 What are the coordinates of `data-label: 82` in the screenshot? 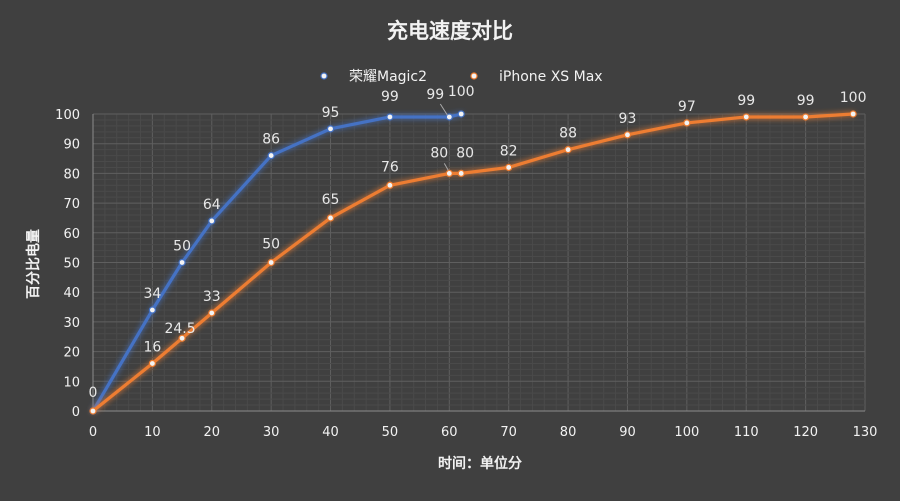 It's located at (509, 151).